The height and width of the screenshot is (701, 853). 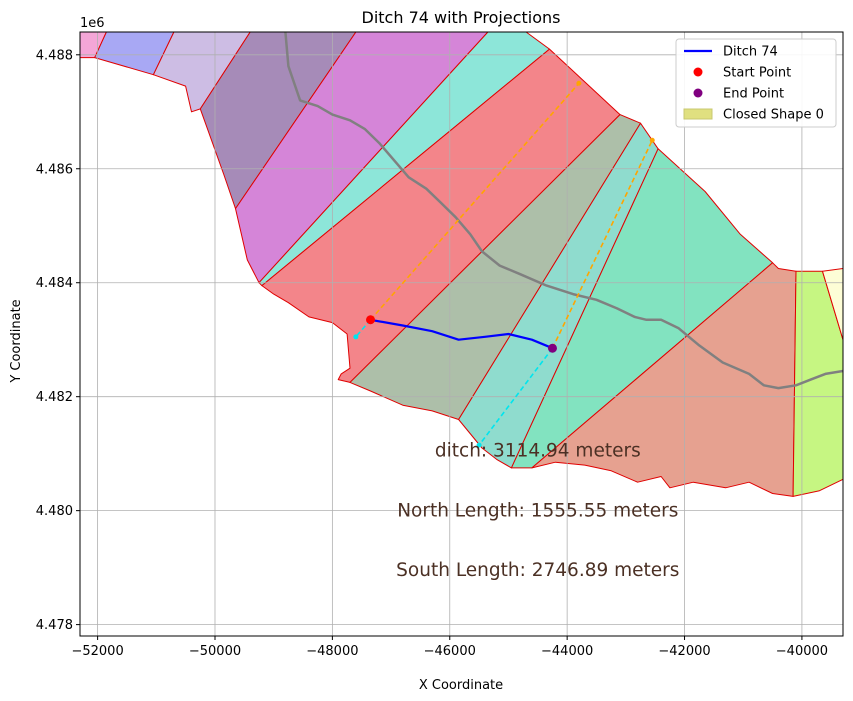 What do you see at coordinates (54, 511) in the screenshot?
I see `y-tick-label-1: 4.480` at bounding box center [54, 511].